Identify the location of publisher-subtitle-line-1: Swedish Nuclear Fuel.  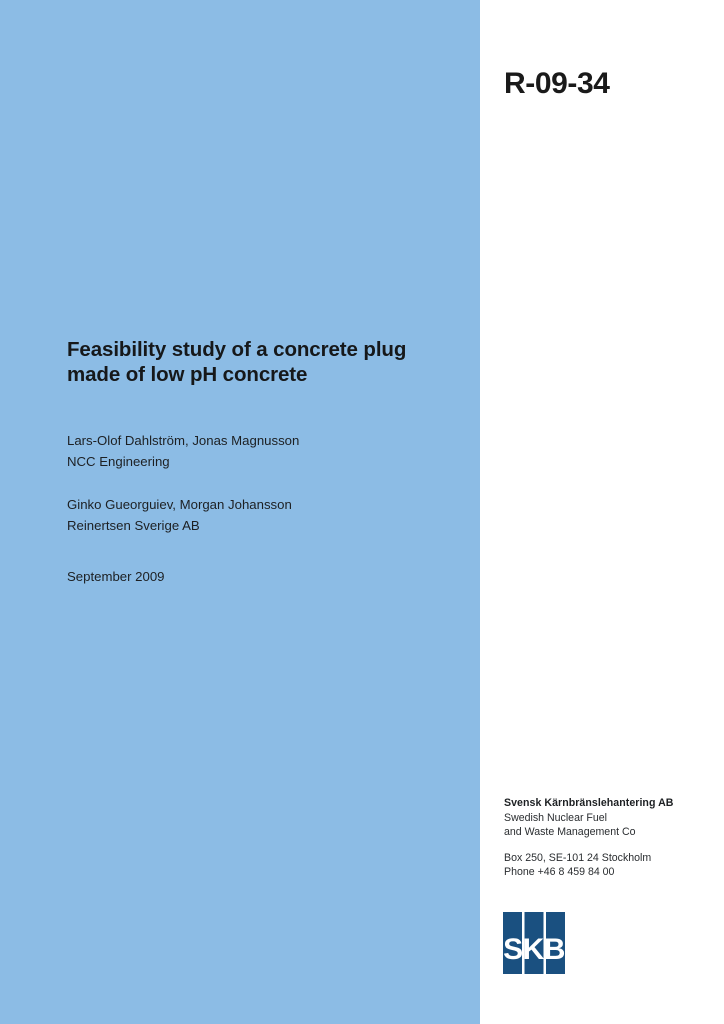
(556, 817).